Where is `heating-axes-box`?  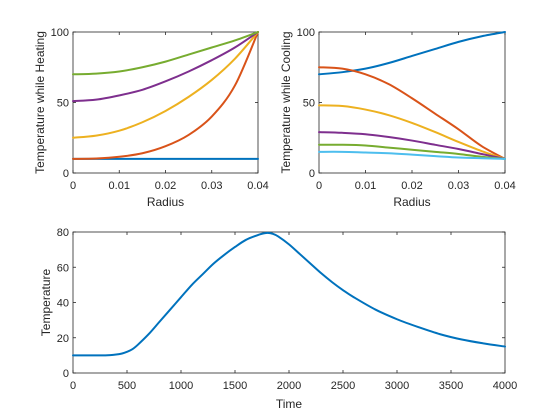 heating-axes-box is located at coordinates (165, 102).